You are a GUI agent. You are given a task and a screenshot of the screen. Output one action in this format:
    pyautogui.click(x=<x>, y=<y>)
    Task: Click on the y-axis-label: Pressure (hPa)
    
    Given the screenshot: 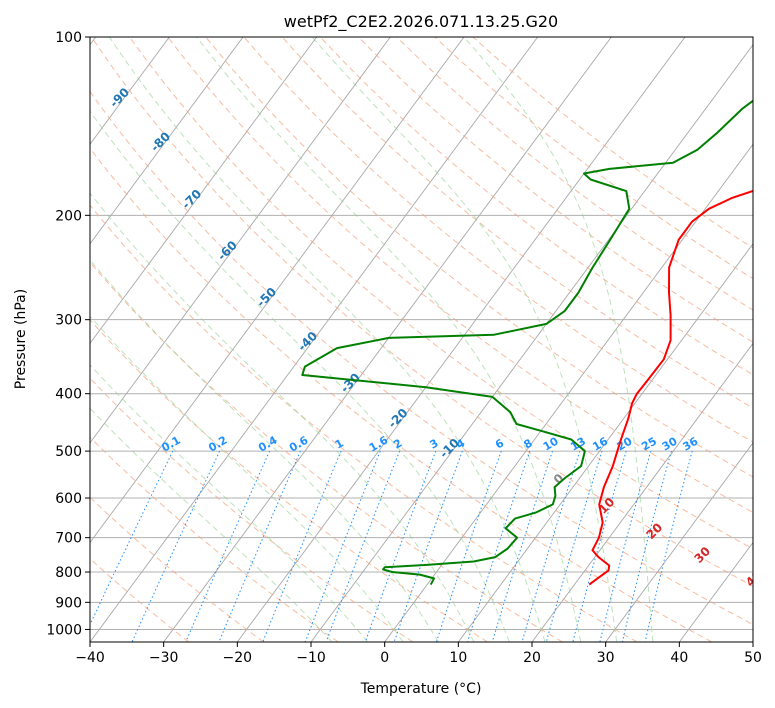 What is the action you would take?
    pyautogui.click(x=21, y=339)
    